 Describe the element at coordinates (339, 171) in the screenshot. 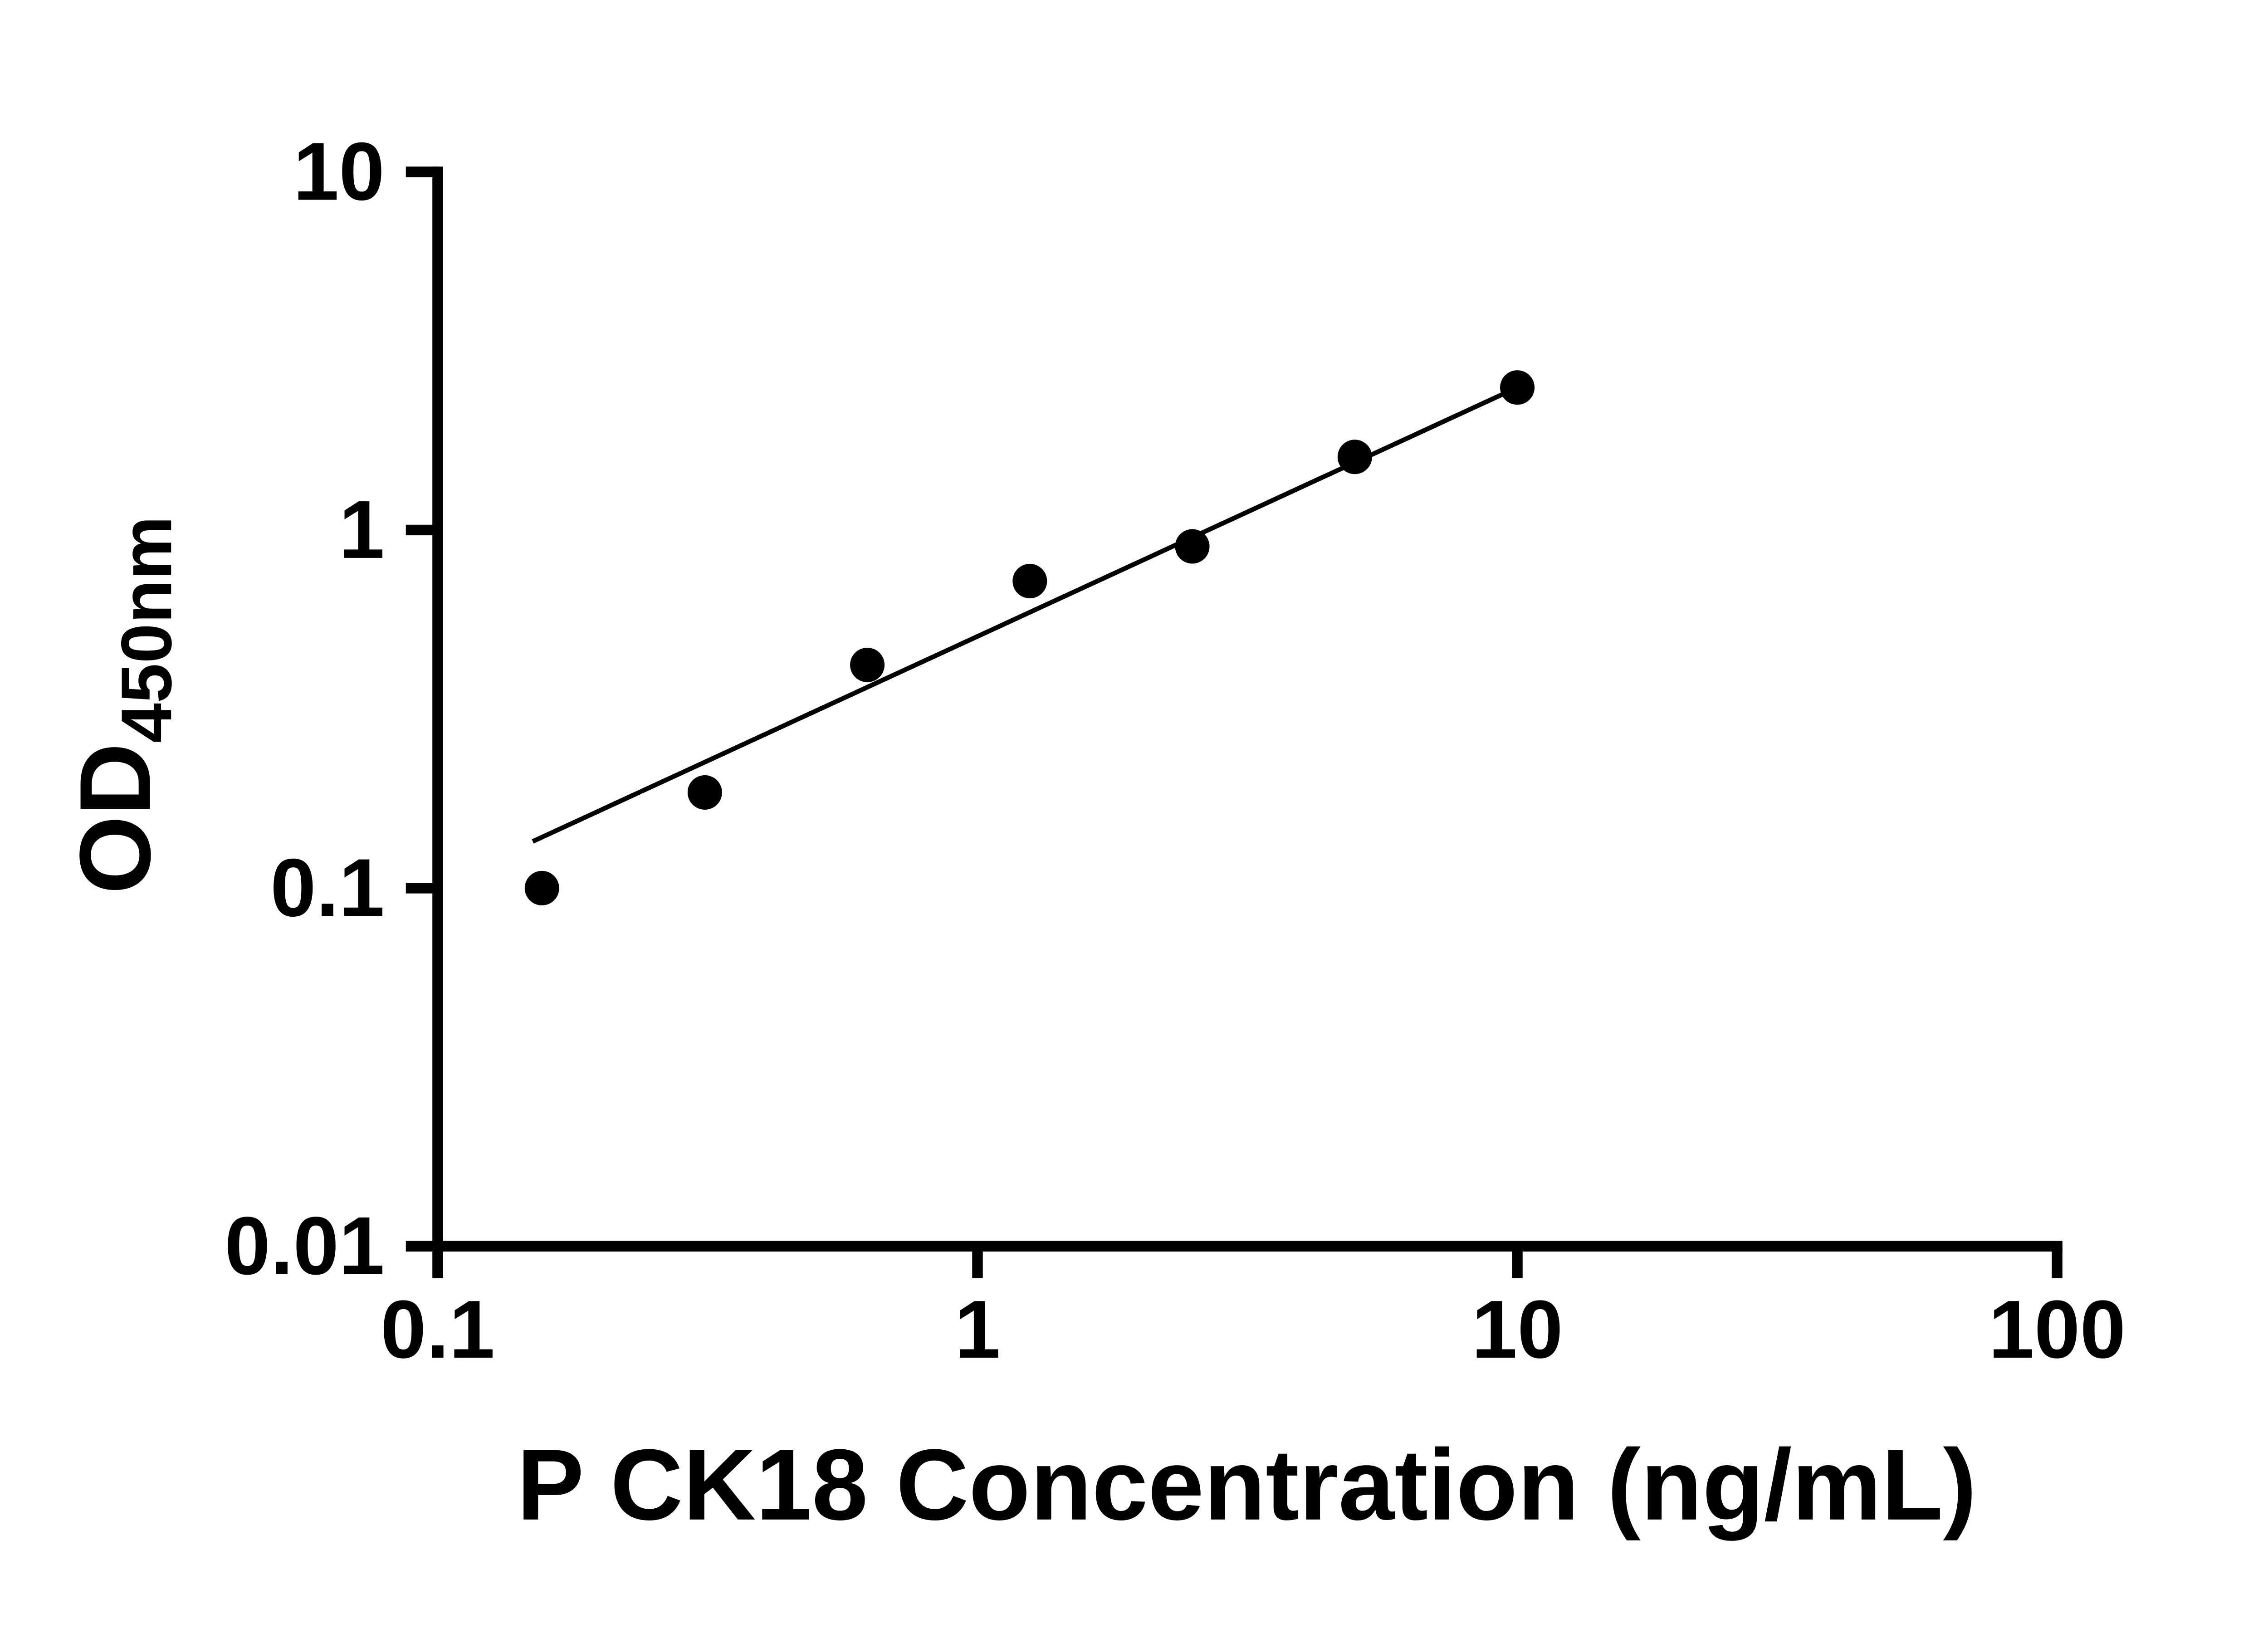

I see `y-tick-label: 10` at that location.